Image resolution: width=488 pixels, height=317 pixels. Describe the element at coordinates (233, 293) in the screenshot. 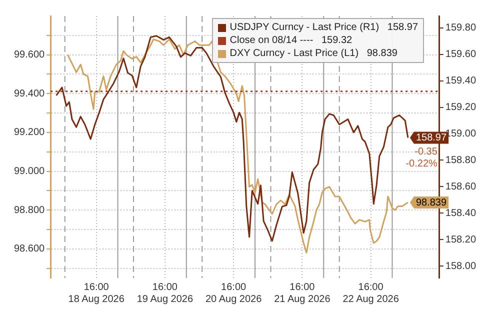

I see `x-tick-label: 16:00 20 Aug 2026` at that location.